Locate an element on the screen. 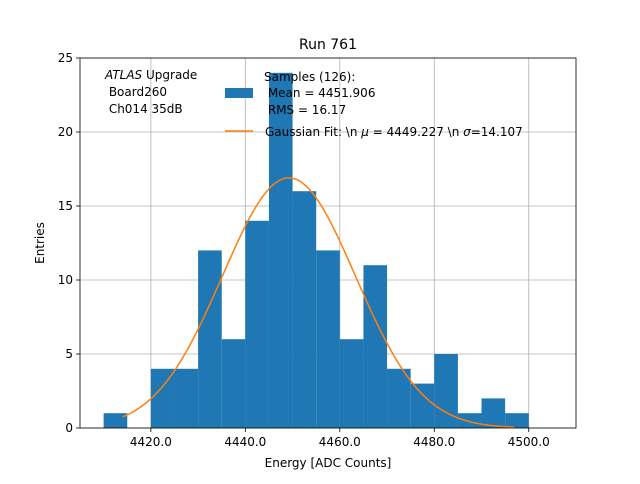 This screenshot has height=484, width=640. atlas-italic: ATLAS is located at coordinates (123, 75).